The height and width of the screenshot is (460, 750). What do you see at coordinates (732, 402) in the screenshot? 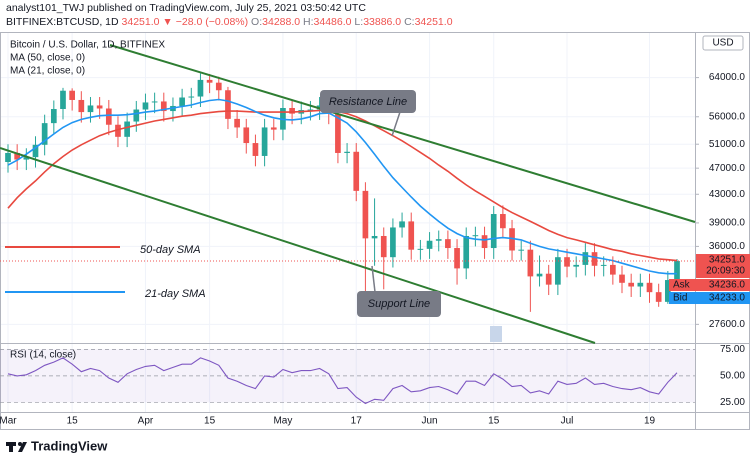
I see `y-tick-label: 25.00` at bounding box center [732, 402].